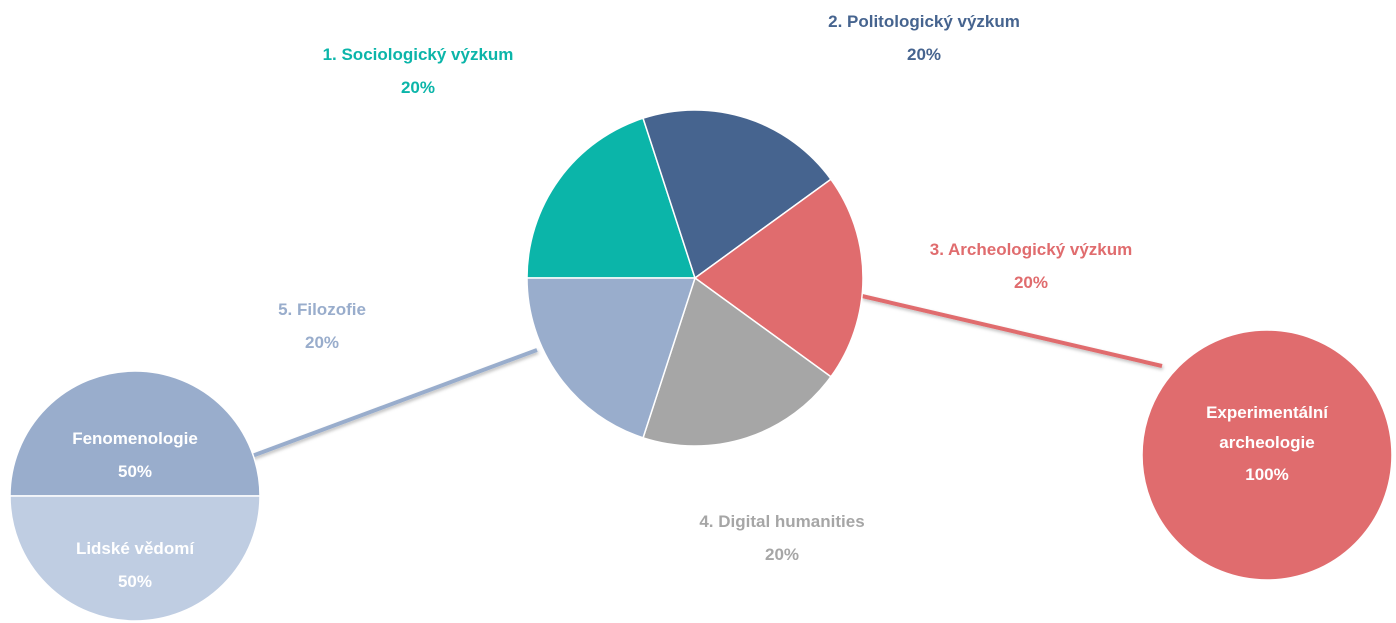 This screenshot has width=1396, height=623. I want to click on slice-label: 3. Archeologický výzkum 20%, so click(1031, 266).